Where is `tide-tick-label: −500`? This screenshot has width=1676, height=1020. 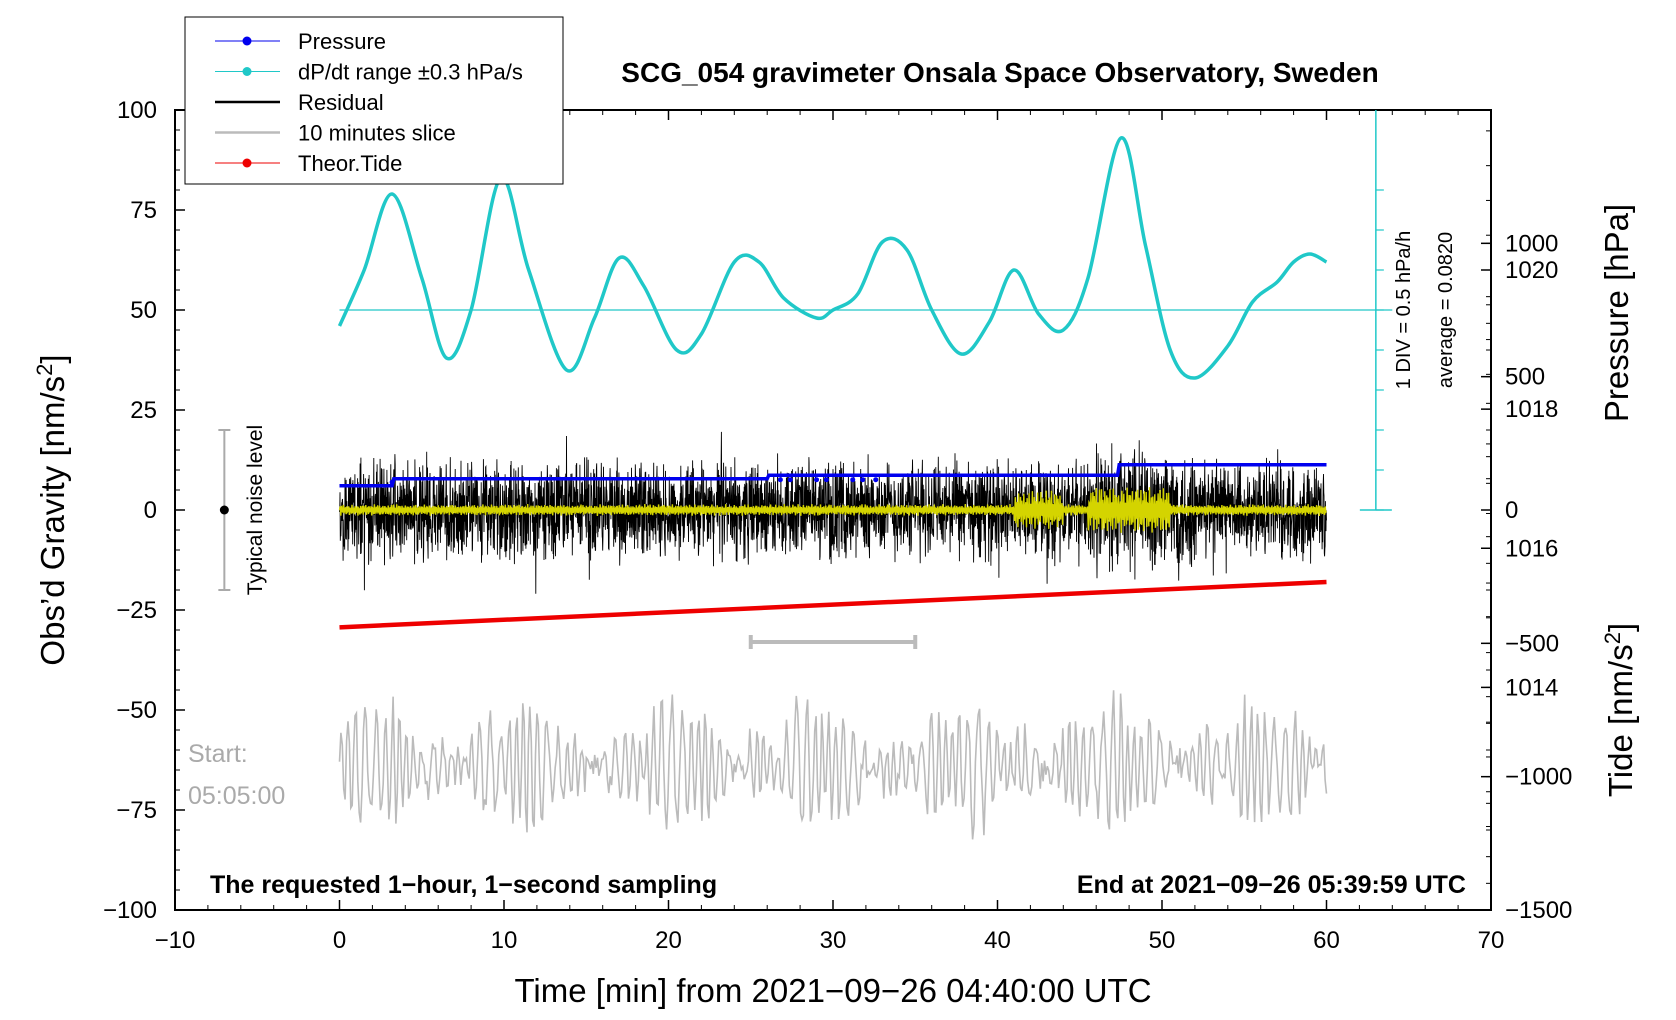 tide-tick-label: −500 is located at coordinates (1532, 643).